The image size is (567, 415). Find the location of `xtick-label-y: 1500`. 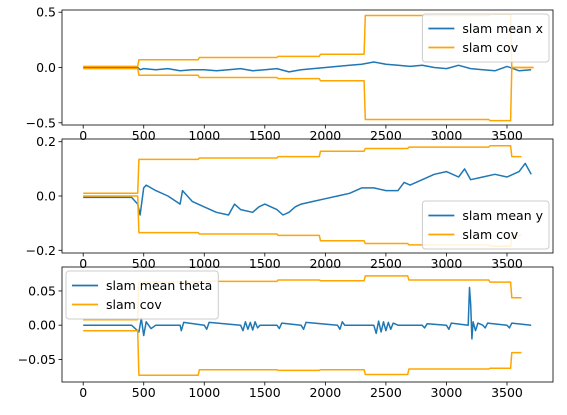

xtick-label-y: 1500 is located at coordinates (265, 263).